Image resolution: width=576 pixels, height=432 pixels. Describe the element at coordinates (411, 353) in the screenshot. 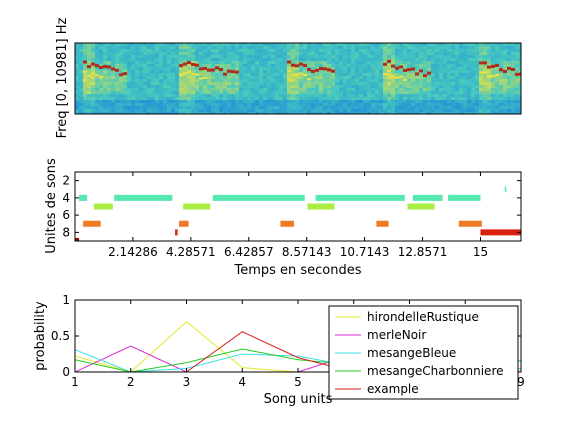

I see `legend-entry: mesangeBleue` at that location.